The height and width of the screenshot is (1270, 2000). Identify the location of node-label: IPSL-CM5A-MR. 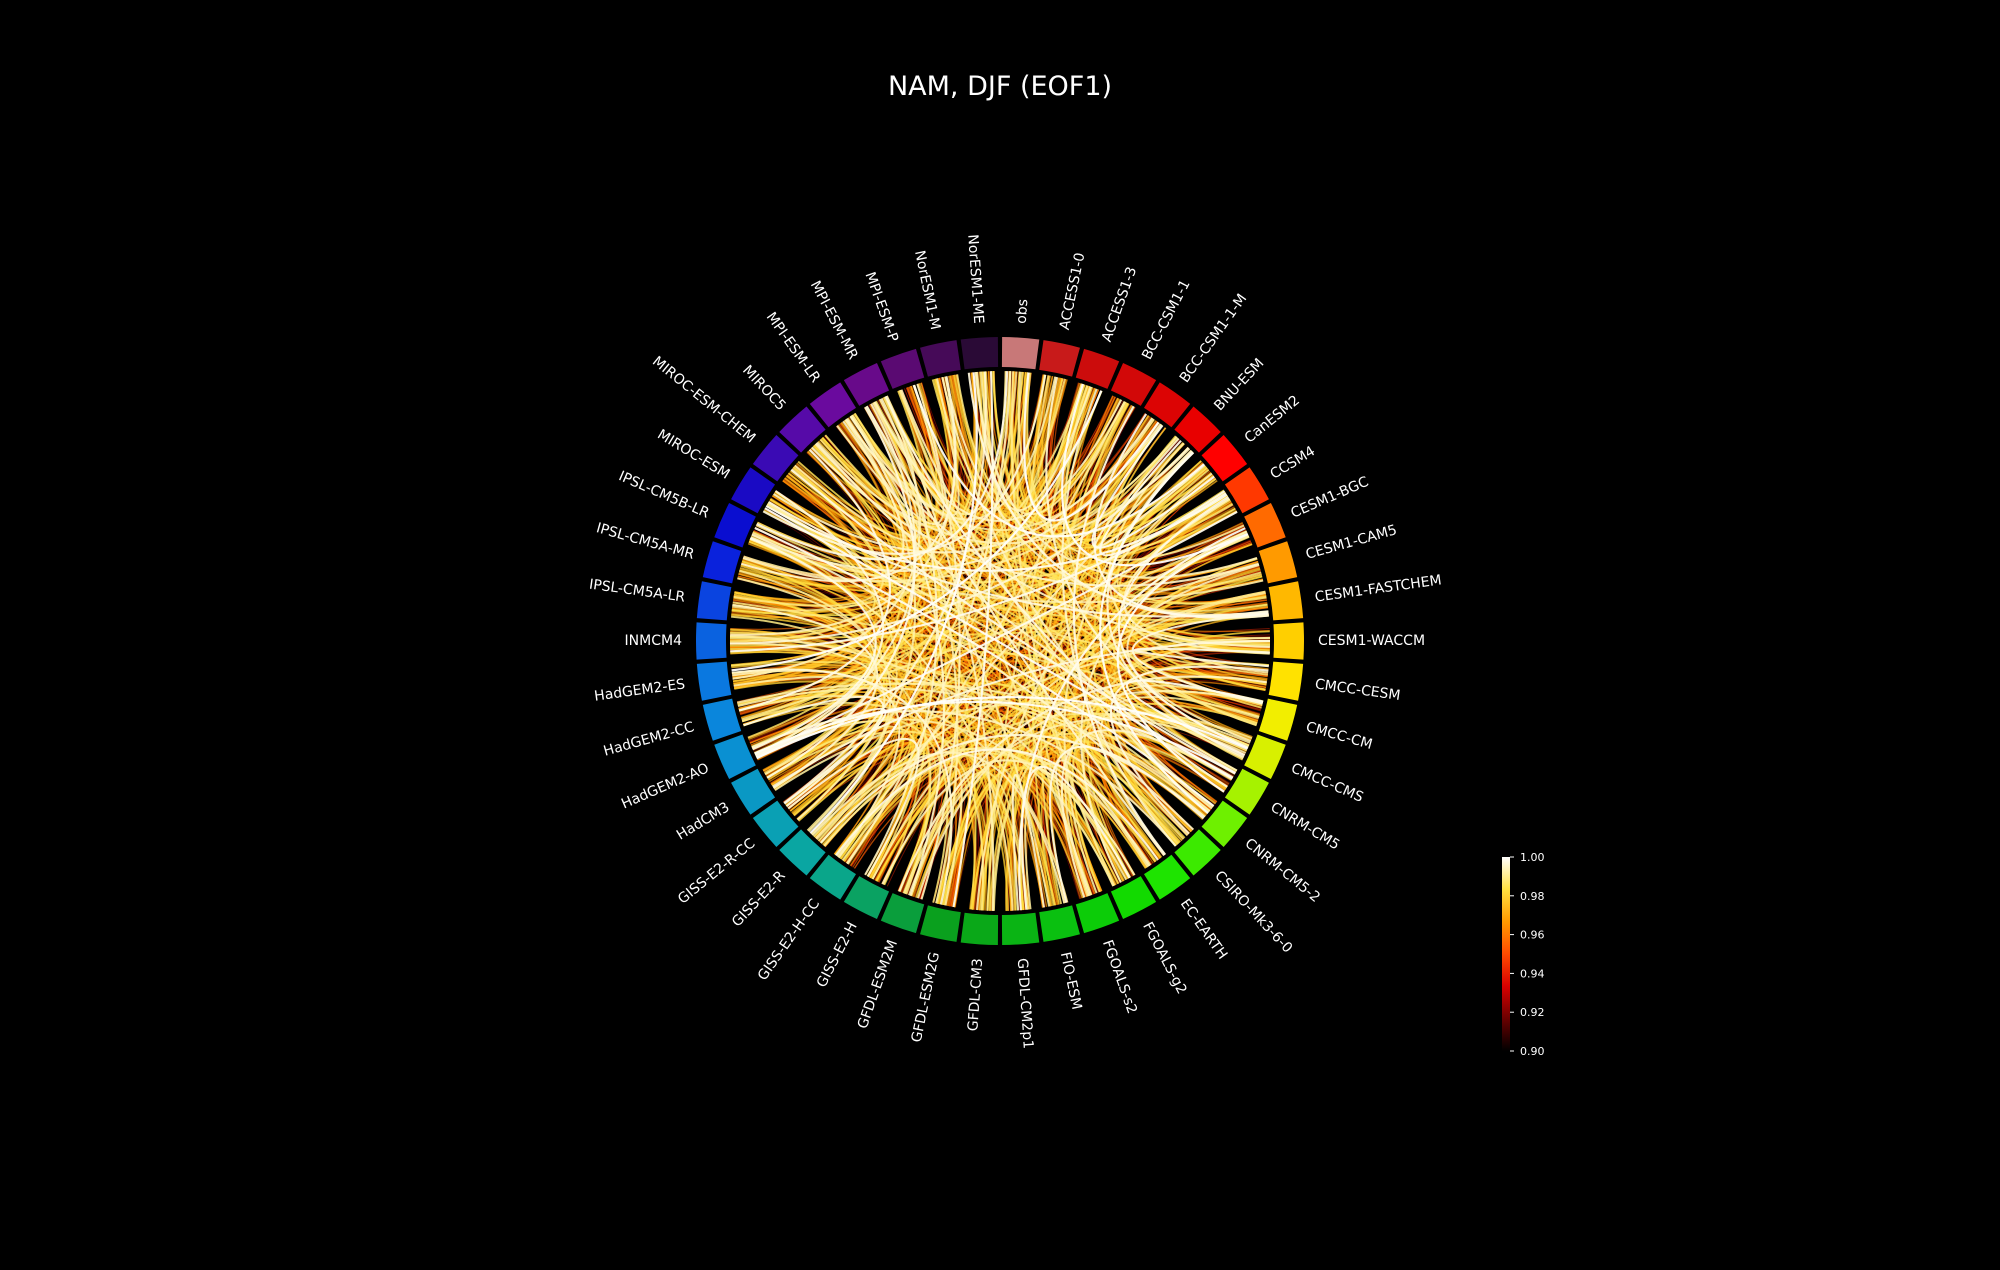
(645, 541).